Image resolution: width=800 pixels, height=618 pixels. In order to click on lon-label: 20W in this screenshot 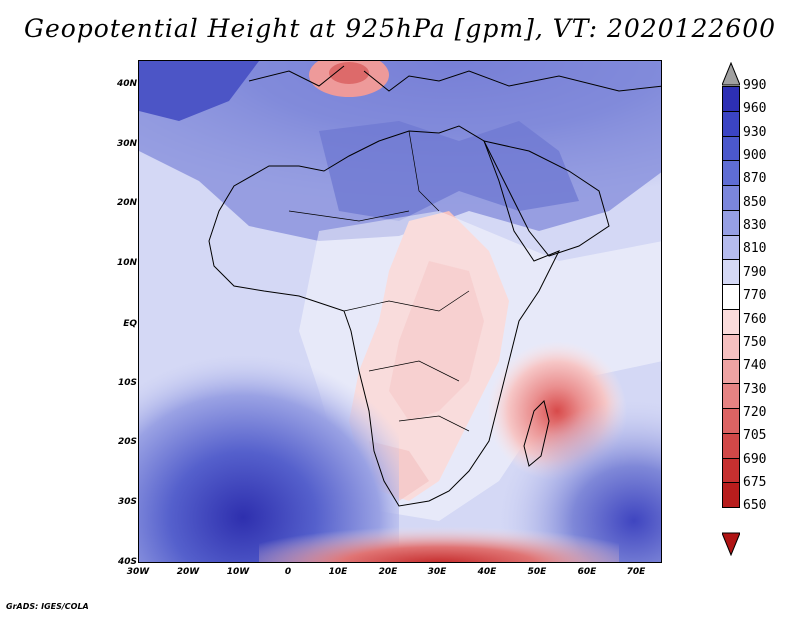, I will do `click(188, 572)`.